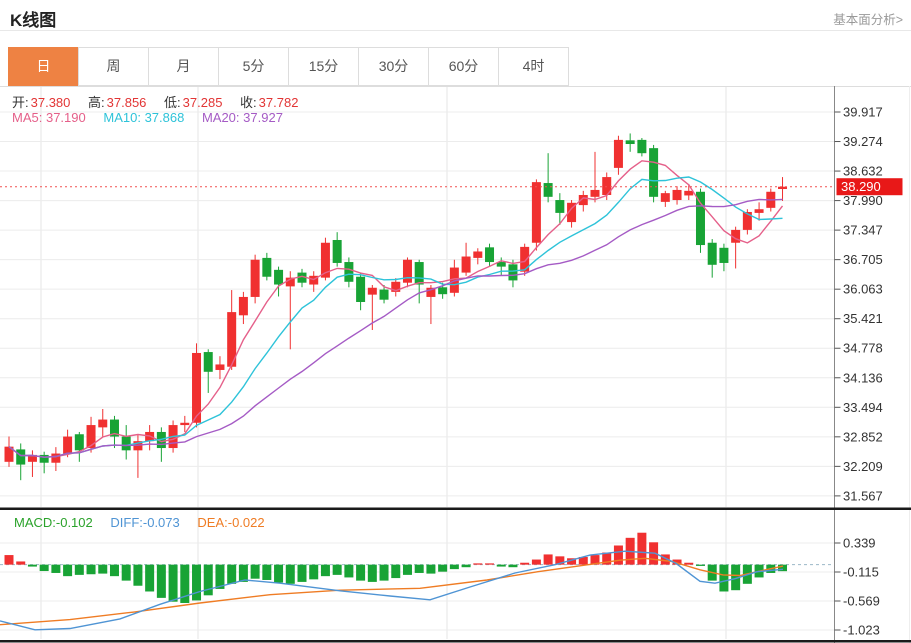 The height and width of the screenshot is (643, 911). What do you see at coordinates (20, 102) in the screenshot?
I see `open-label: 开:` at bounding box center [20, 102].